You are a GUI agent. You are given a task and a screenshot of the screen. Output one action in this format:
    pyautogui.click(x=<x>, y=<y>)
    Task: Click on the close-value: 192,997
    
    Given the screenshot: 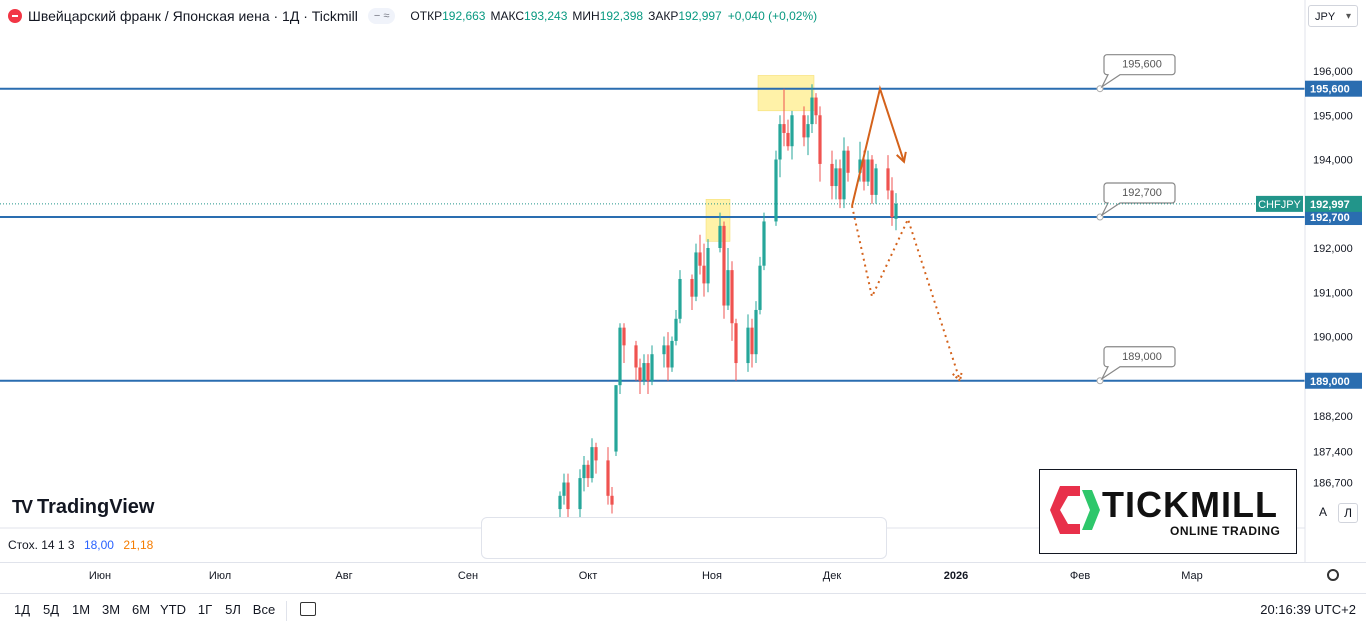 What is the action you would take?
    pyautogui.click(x=700, y=16)
    